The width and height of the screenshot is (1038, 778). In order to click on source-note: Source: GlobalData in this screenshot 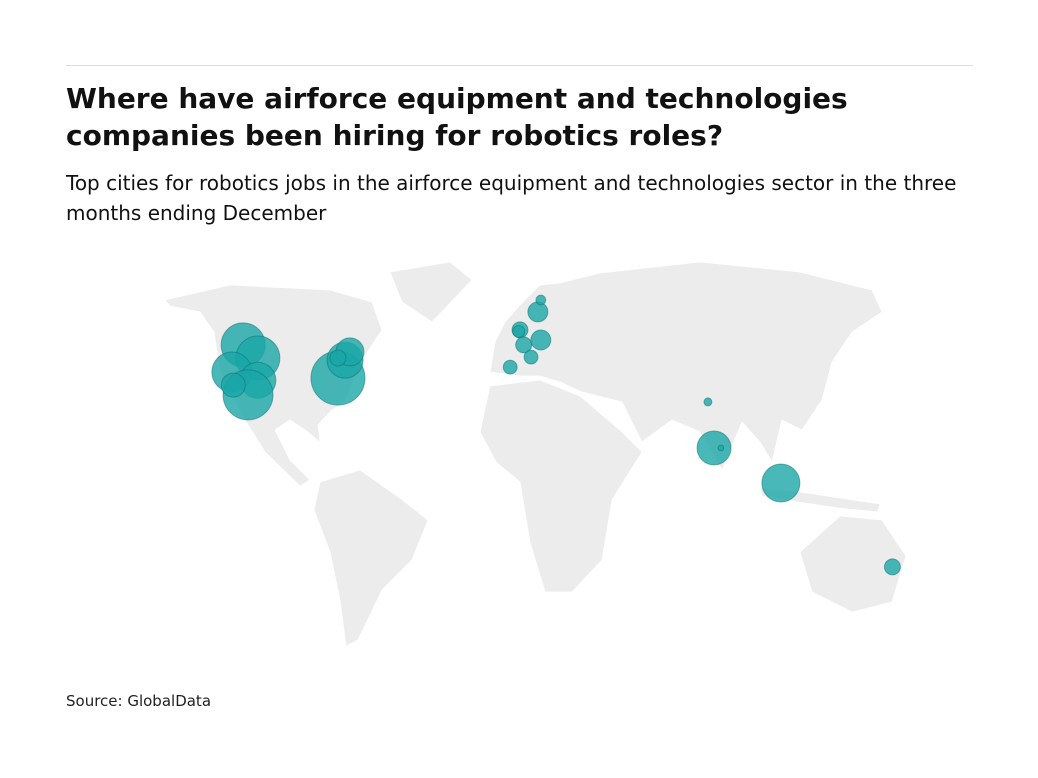, I will do `click(139, 701)`.